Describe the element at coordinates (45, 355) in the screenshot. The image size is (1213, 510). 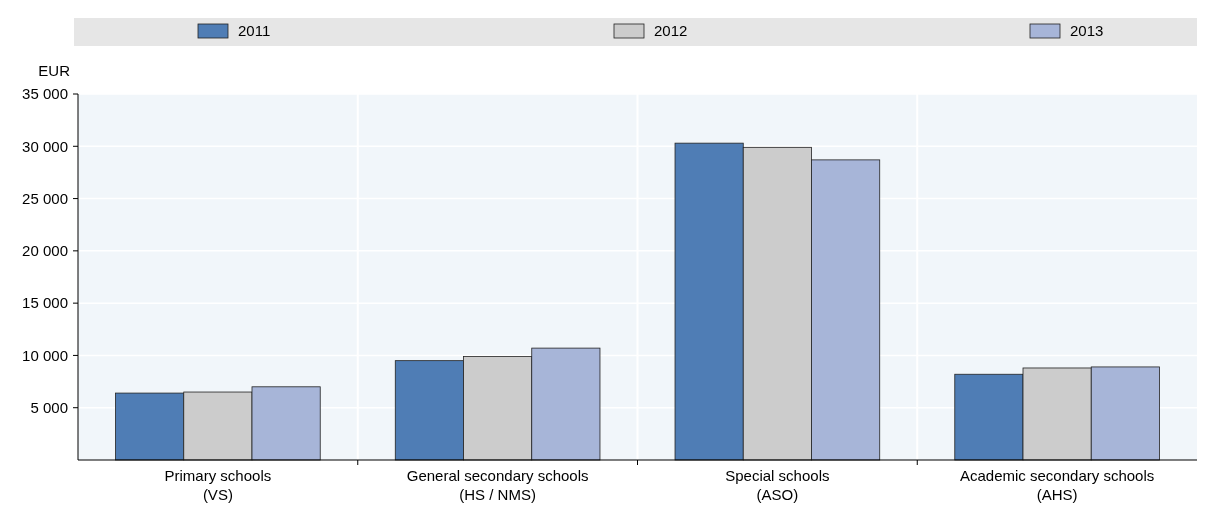
I see `y-tick-label: 10 000` at that location.